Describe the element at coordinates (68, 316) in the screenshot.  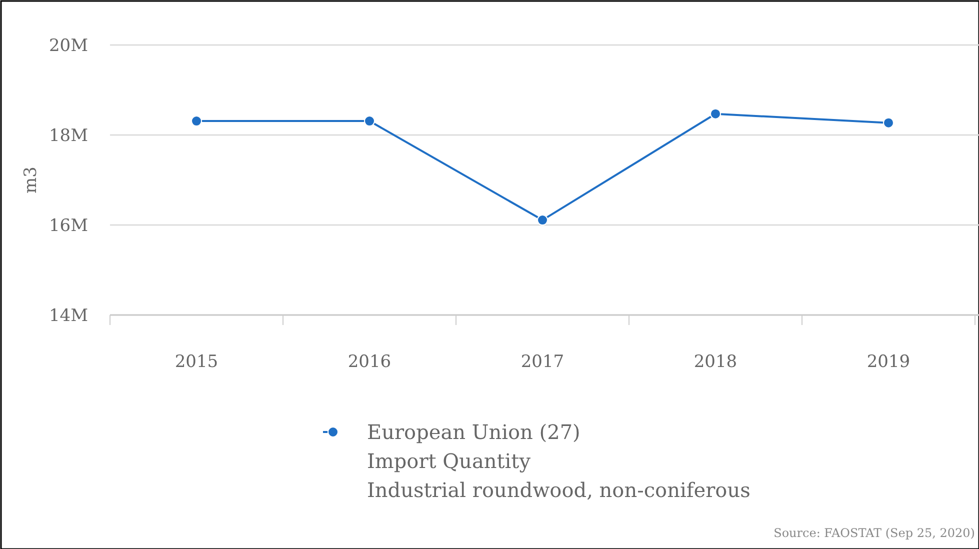
I see `y-tick-label: 14M` at that location.